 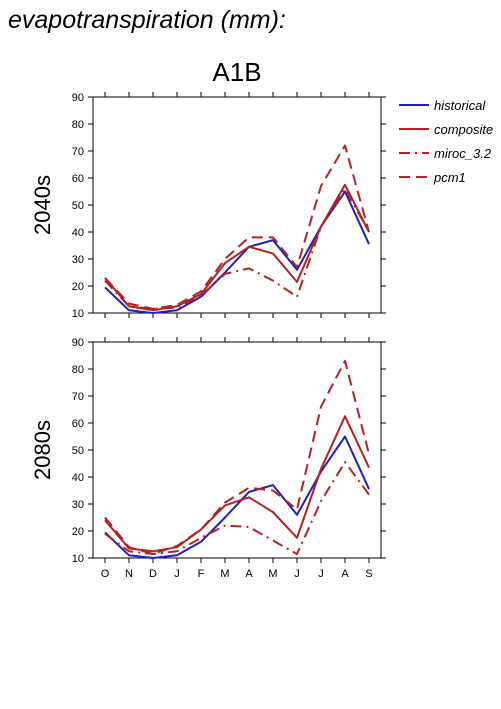 What do you see at coordinates (147, 20) in the screenshot?
I see `page-title: evapotranspiration (mm):` at bounding box center [147, 20].